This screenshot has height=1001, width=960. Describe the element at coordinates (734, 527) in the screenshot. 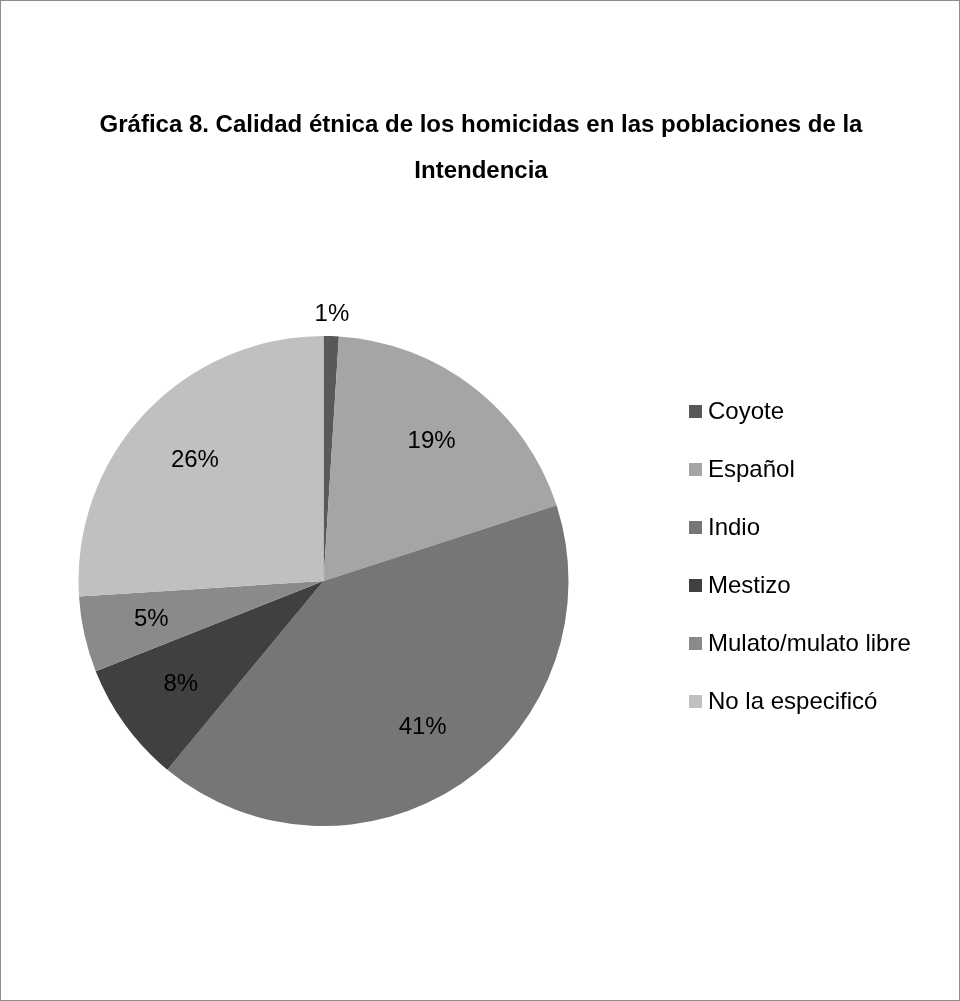

I see `legend-label: Indio` at that location.